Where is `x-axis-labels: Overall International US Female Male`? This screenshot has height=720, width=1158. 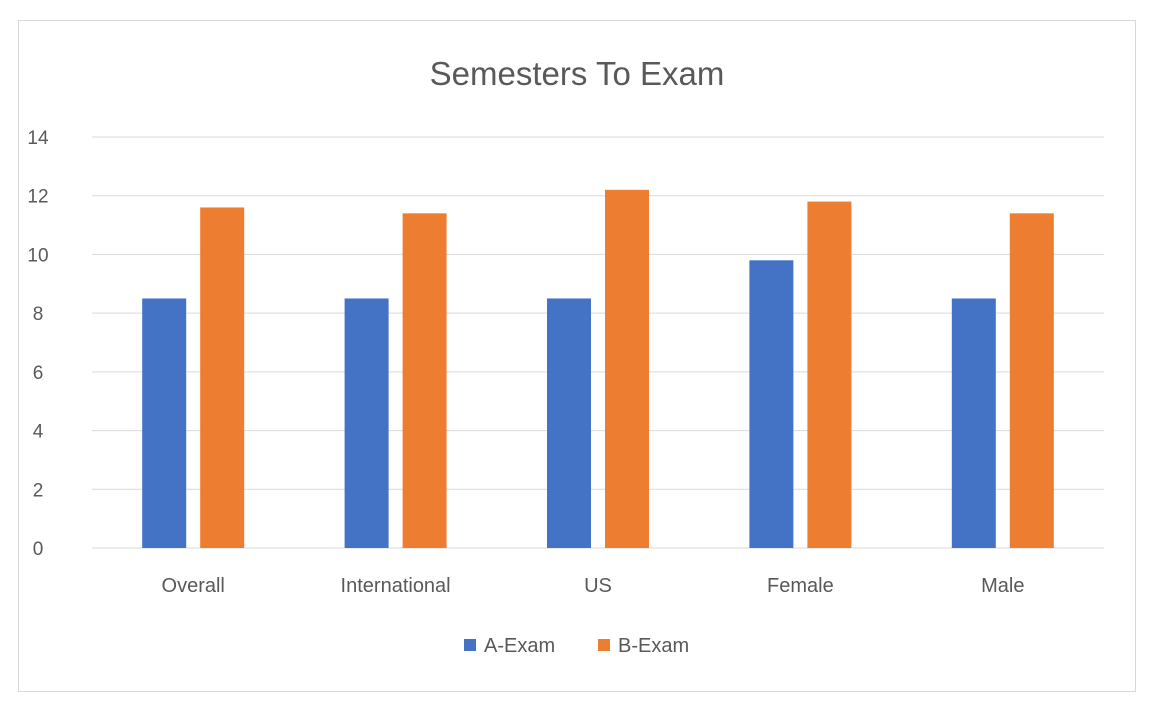
x-axis-labels: Overall International US Female Male is located at coordinates (593, 586).